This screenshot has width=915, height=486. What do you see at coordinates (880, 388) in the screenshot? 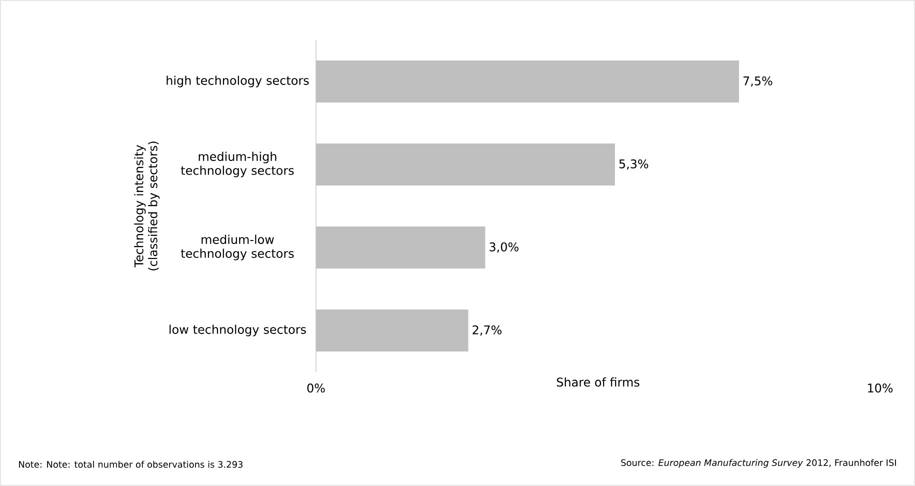
I see `x-tick-label: 10%` at bounding box center [880, 388].